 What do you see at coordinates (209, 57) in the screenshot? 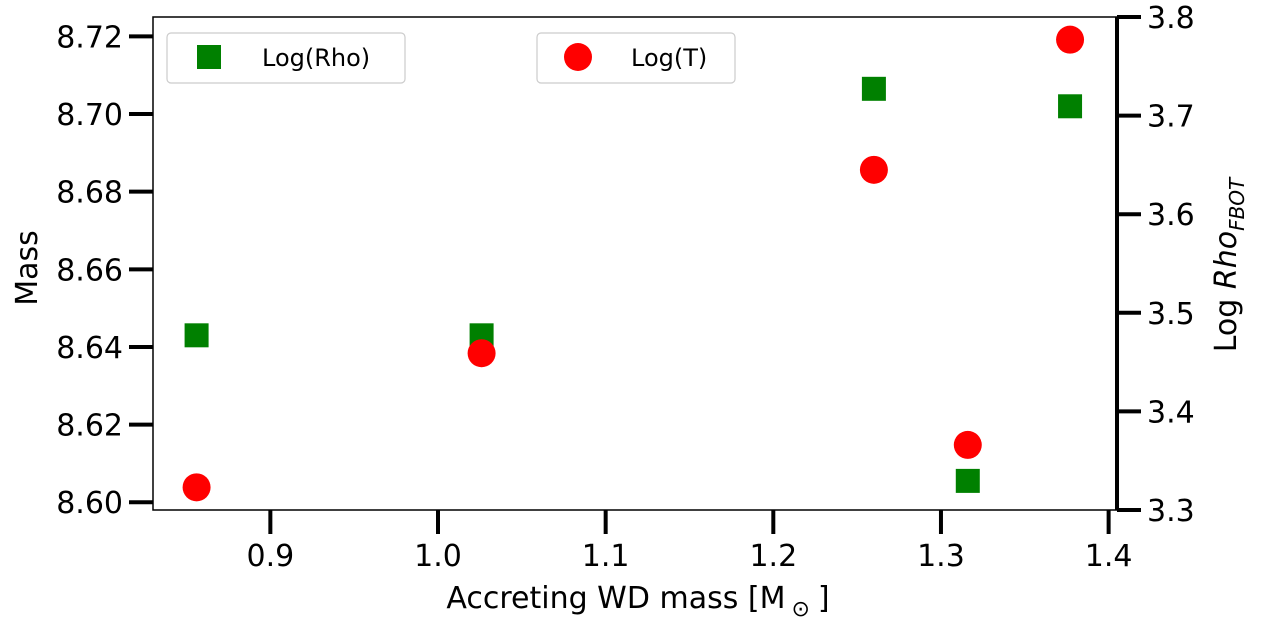
I see `legend-marker-rho` at bounding box center [209, 57].